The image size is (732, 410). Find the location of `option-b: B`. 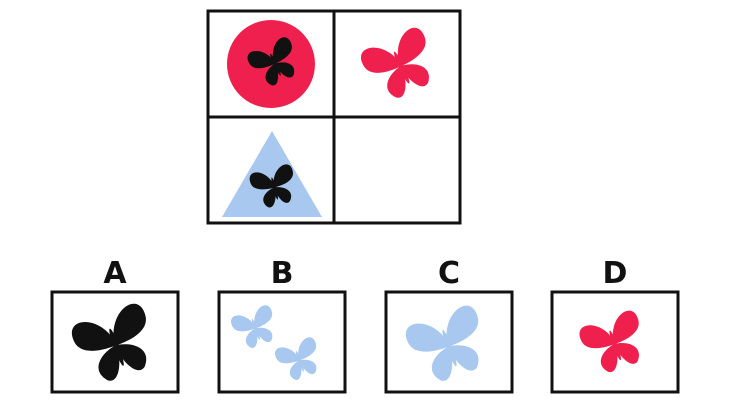

option-b: B is located at coordinates (282, 325).